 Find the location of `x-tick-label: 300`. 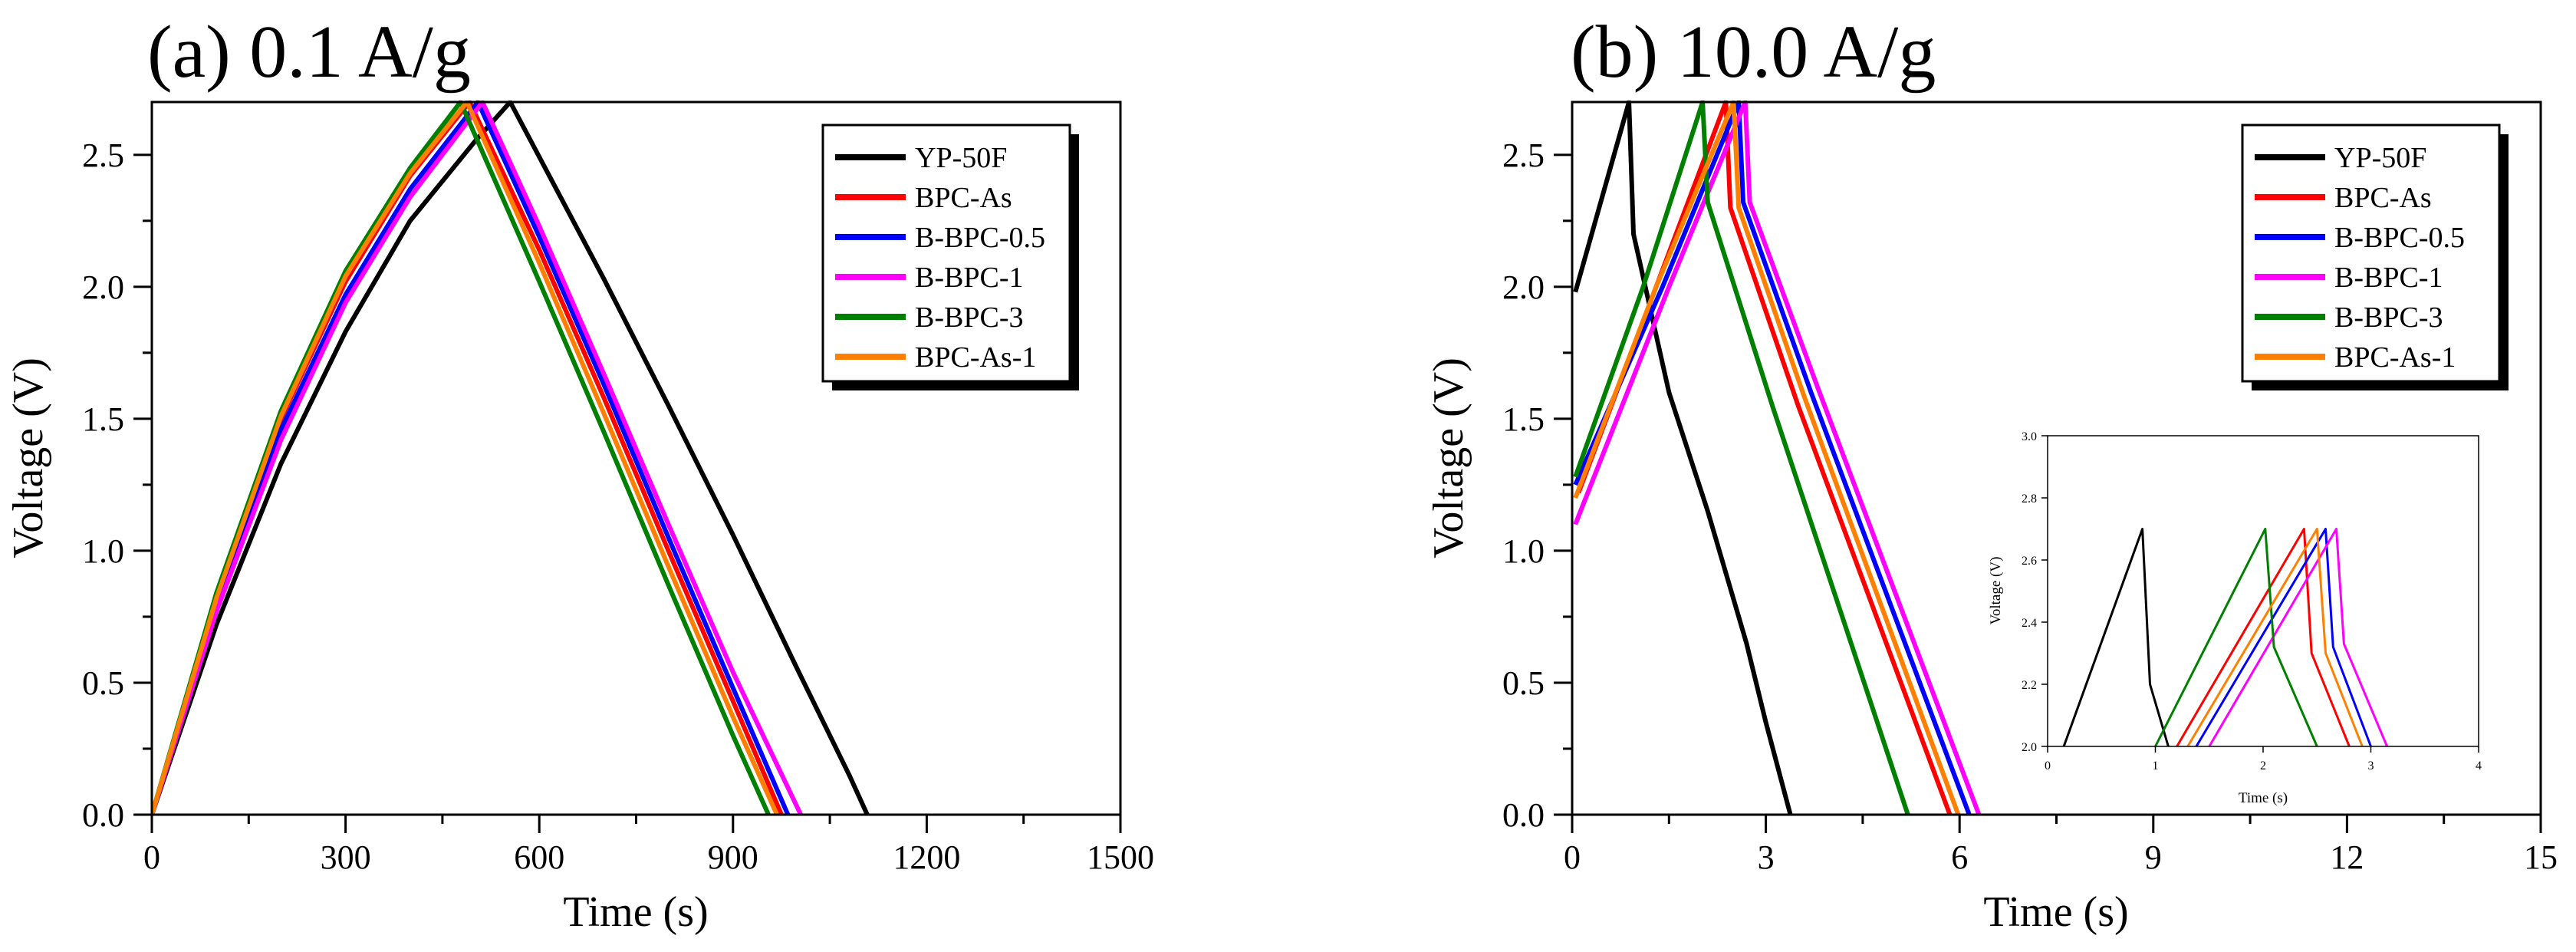

x-tick-label: 300 is located at coordinates (346, 857).